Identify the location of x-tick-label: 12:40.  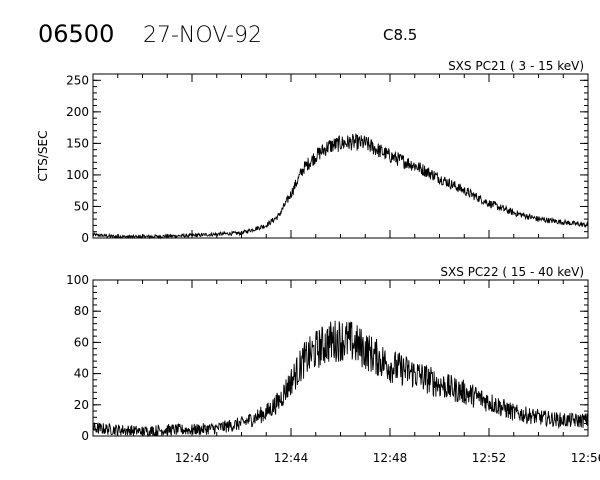
(192, 458).